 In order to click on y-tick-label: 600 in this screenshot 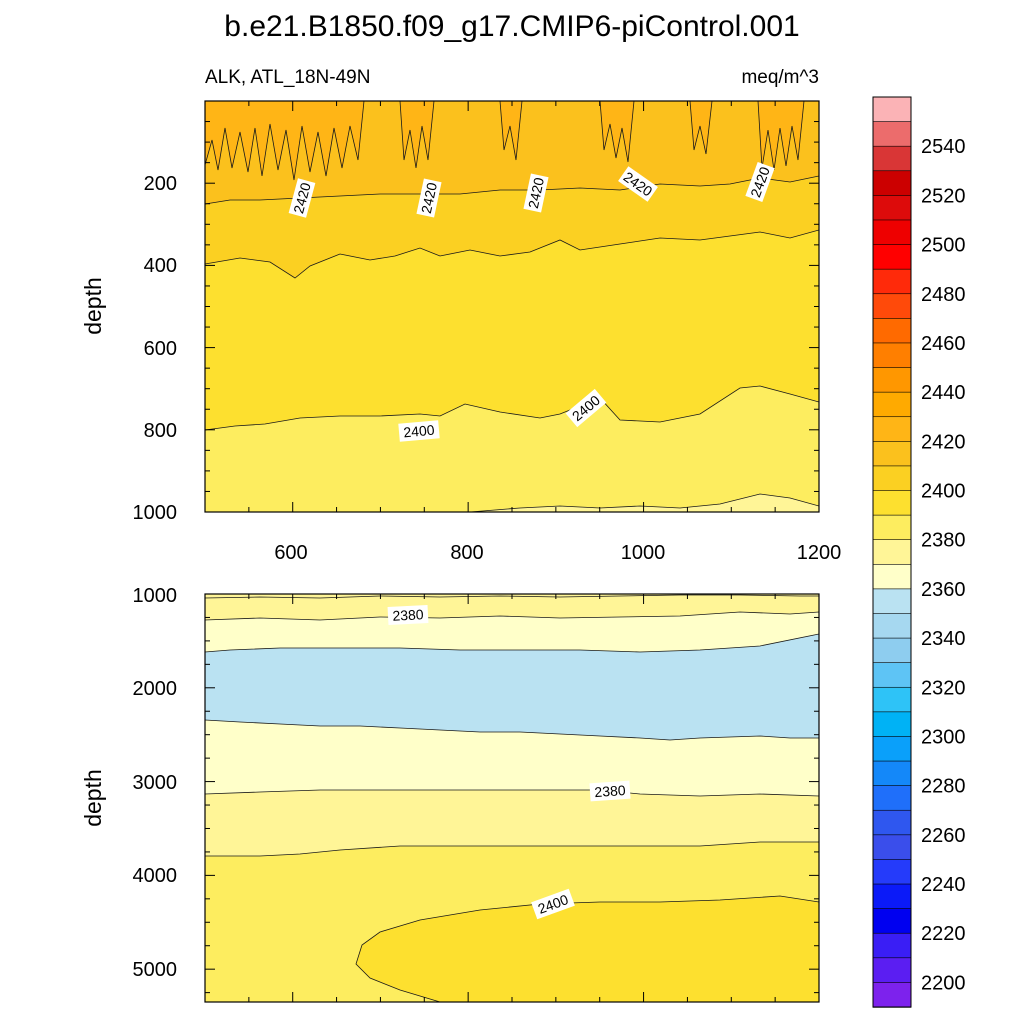, I will do `click(160, 349)`.